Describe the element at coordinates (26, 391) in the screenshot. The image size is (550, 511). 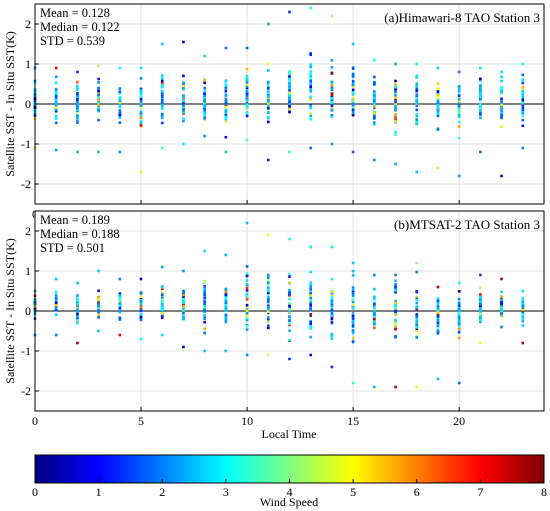
I see `y-tick-label: -2` at that location.